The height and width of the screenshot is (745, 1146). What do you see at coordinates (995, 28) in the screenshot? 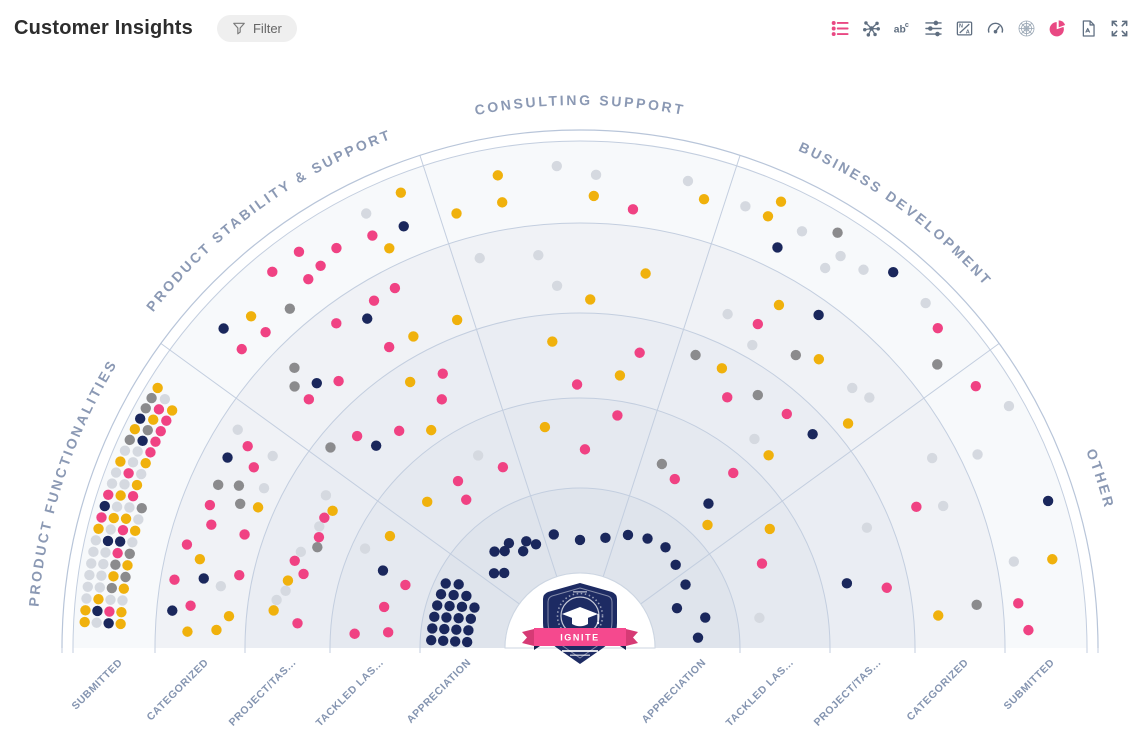
I see `gauge-icon` at bounding box center [995, 28].